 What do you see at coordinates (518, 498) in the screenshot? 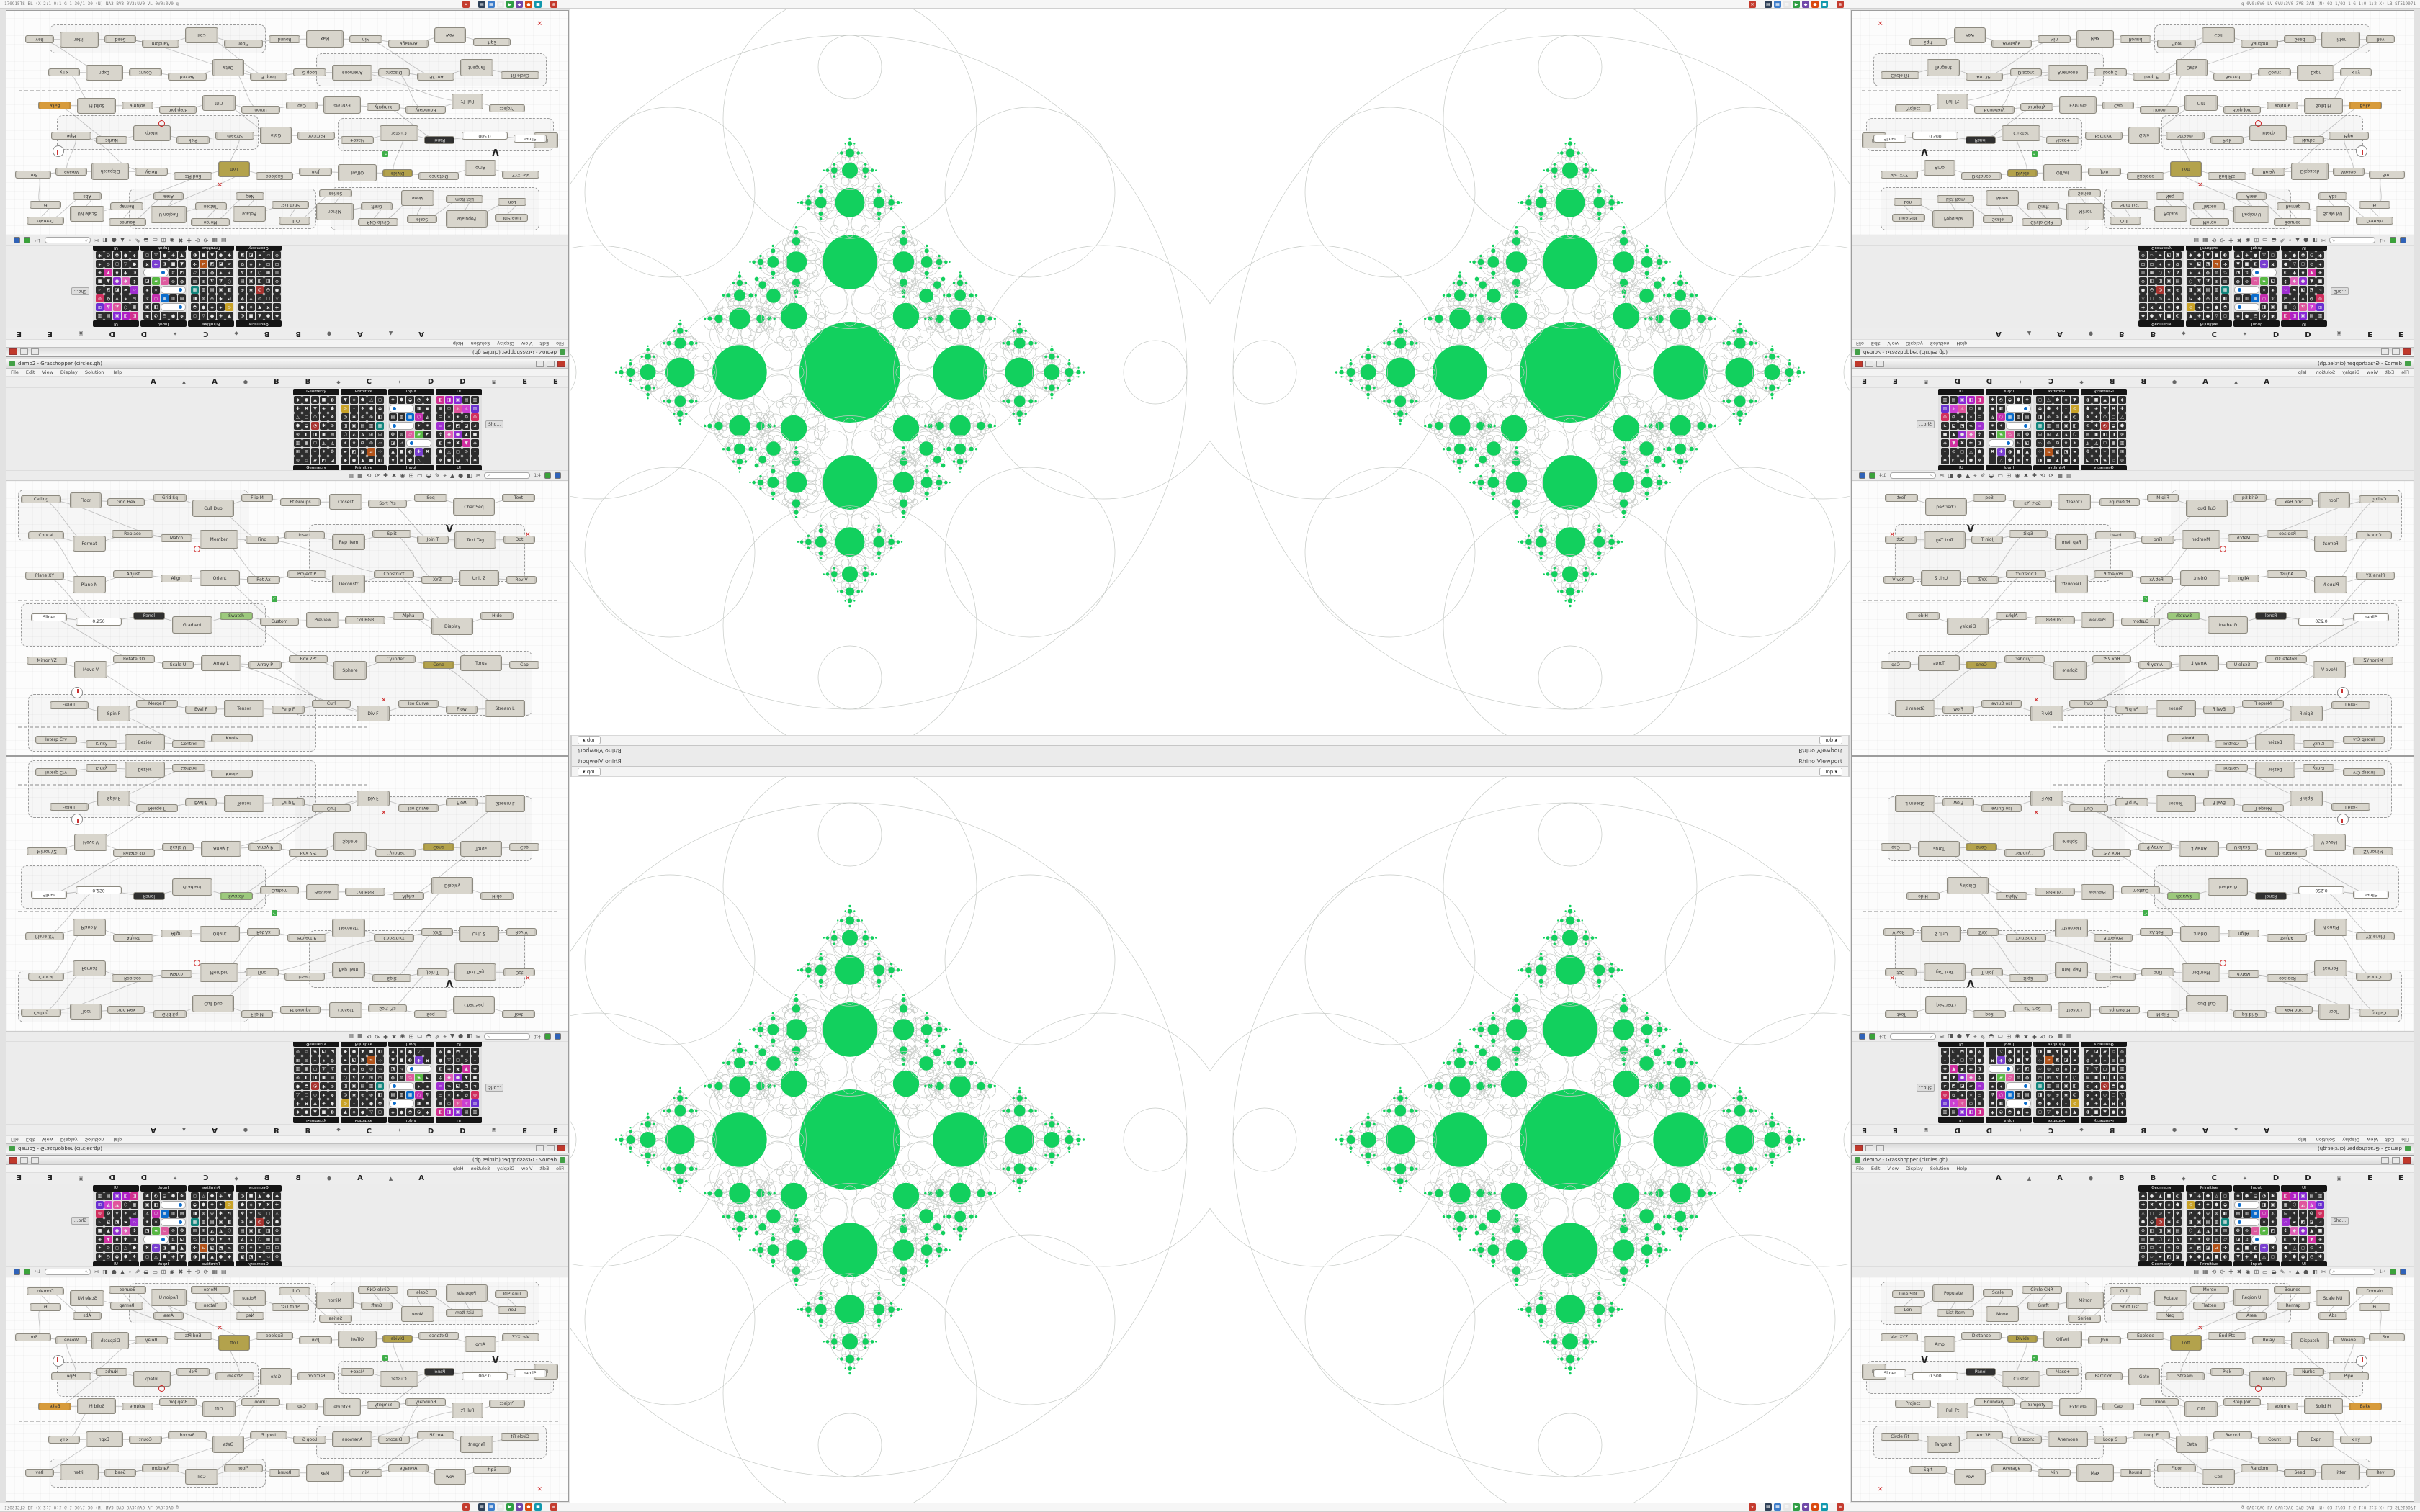
I see `gh-node: Text` at bounding box center [518, 498].